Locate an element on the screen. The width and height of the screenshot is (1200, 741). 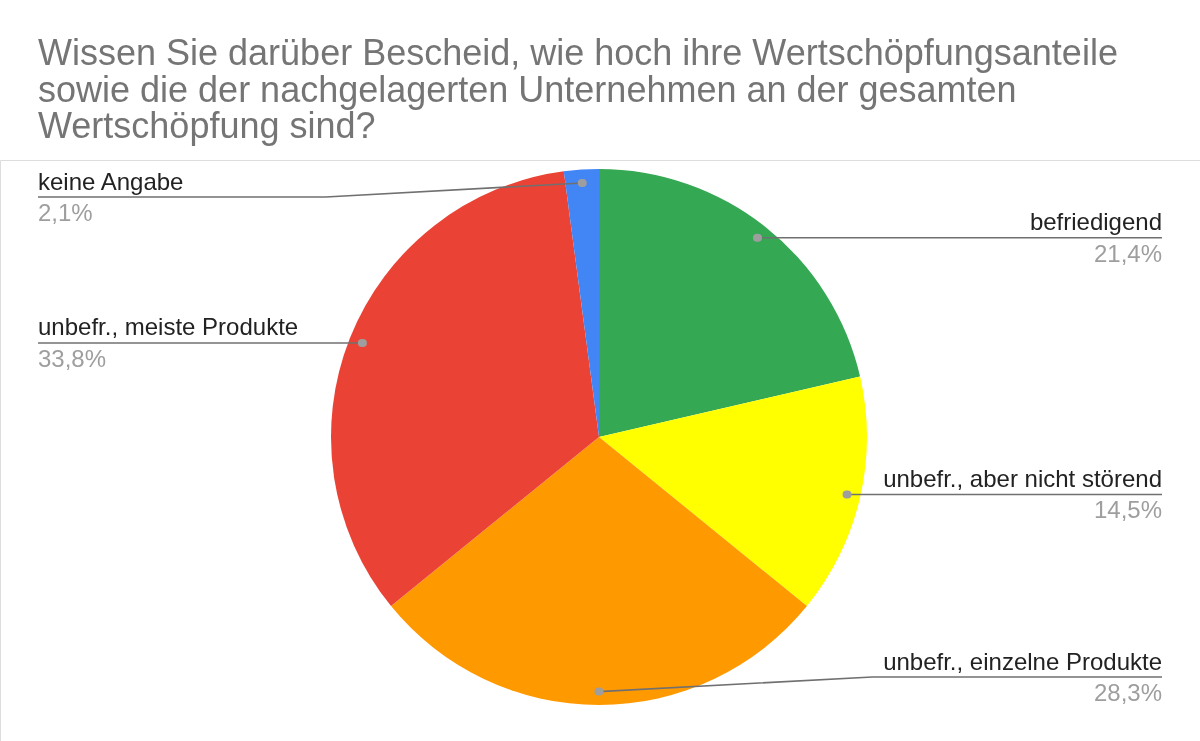
slice-label: unbefr., einzelne Produkte is located at coordinates (1022, 661).